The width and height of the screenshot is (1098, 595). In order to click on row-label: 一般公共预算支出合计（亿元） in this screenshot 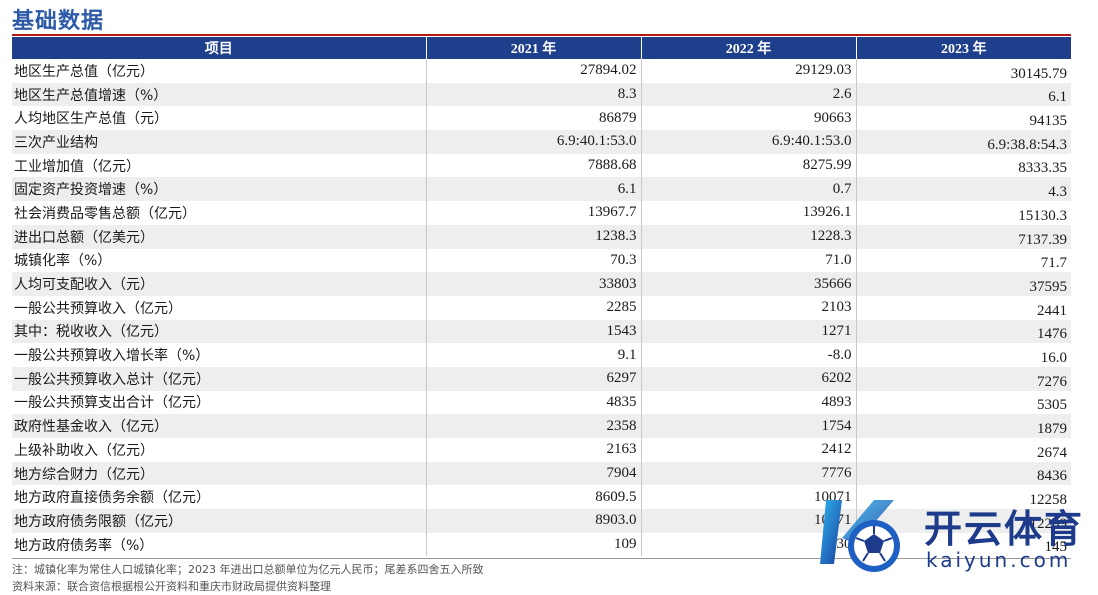, I will do `click(219, 402)`.